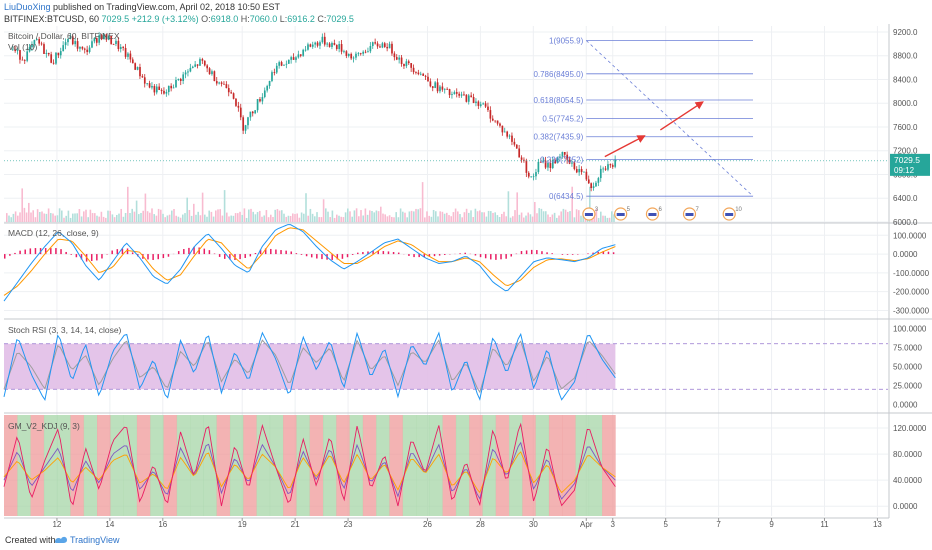 This screenshot has width=932, height=550. What do you see at coordinates (61, 540) in the screenshot?
I see `tradingview-logo-icon` at bounding box center [61, 540].